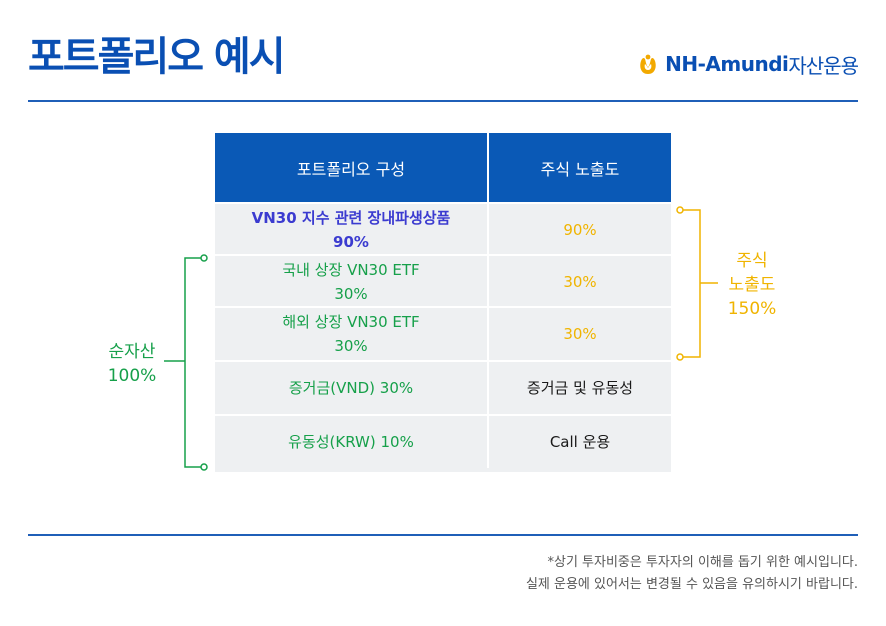 This screenshot has width=886, height=626. I want to click on footnote-line-2: 실제 운용에 있어서는 변경될 수 있음을 유의하시기 바랍니다., so click(691, 584).